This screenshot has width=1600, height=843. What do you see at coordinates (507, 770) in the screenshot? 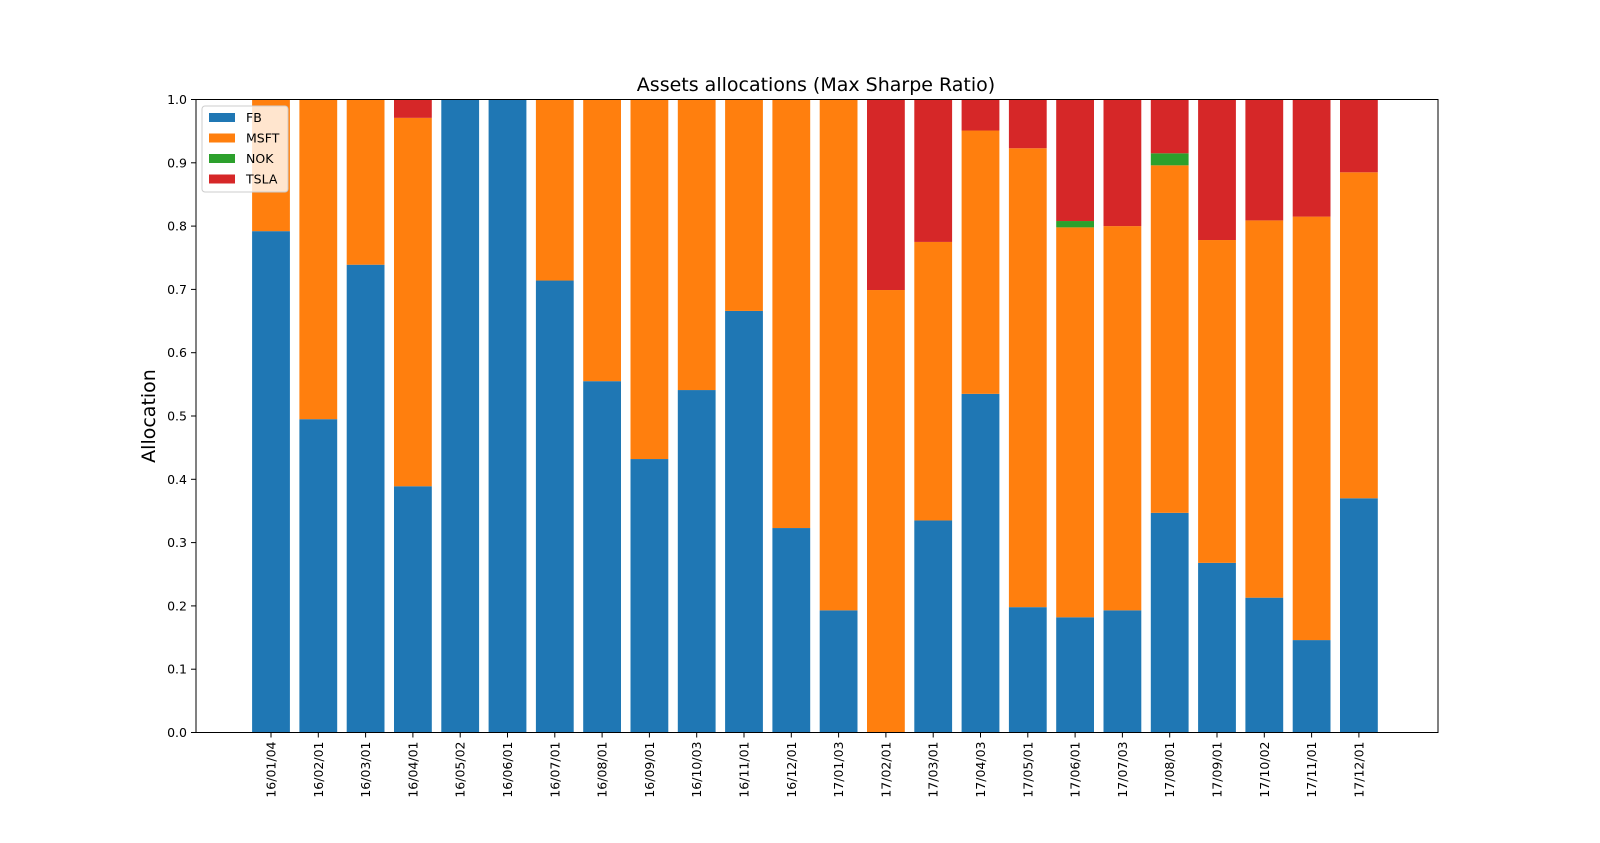
I see `x-tick-label: 16/06/01` at bounding box center [507, 770].